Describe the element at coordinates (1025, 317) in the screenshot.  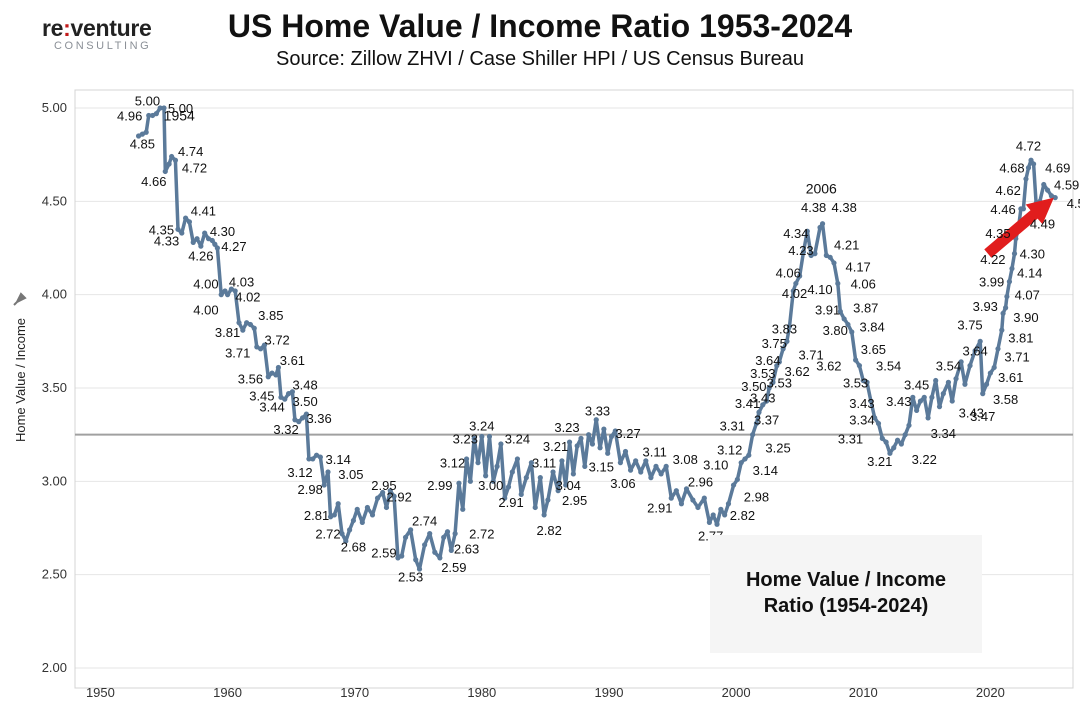
I see `data-label: 3.90` at that location.